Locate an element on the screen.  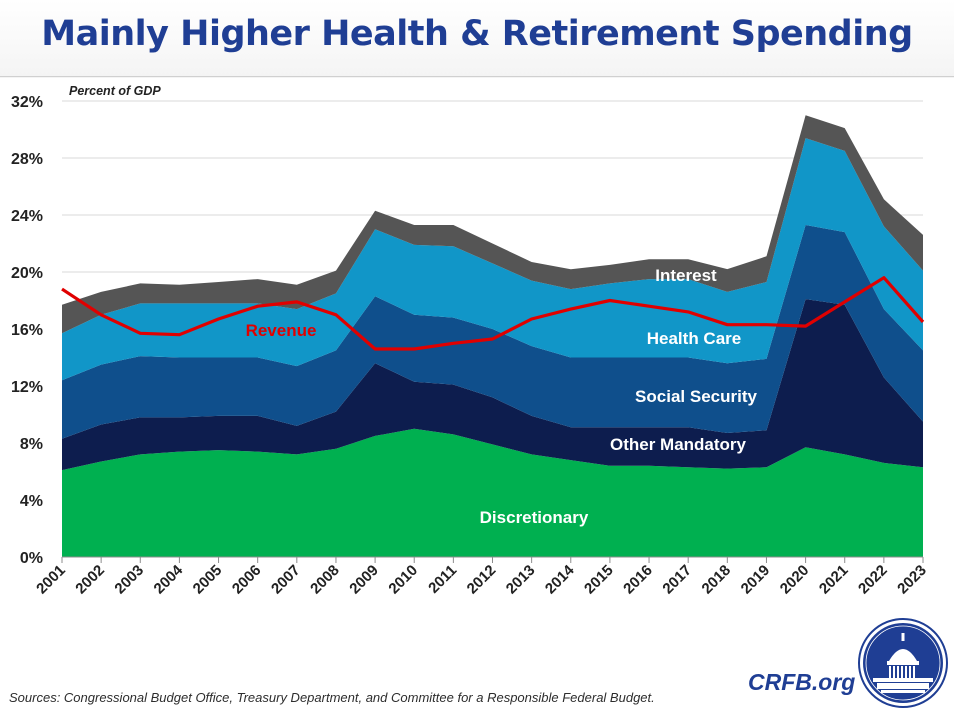
label-other-mandatory: Other Mandatory is located at coordinates (678, 444).